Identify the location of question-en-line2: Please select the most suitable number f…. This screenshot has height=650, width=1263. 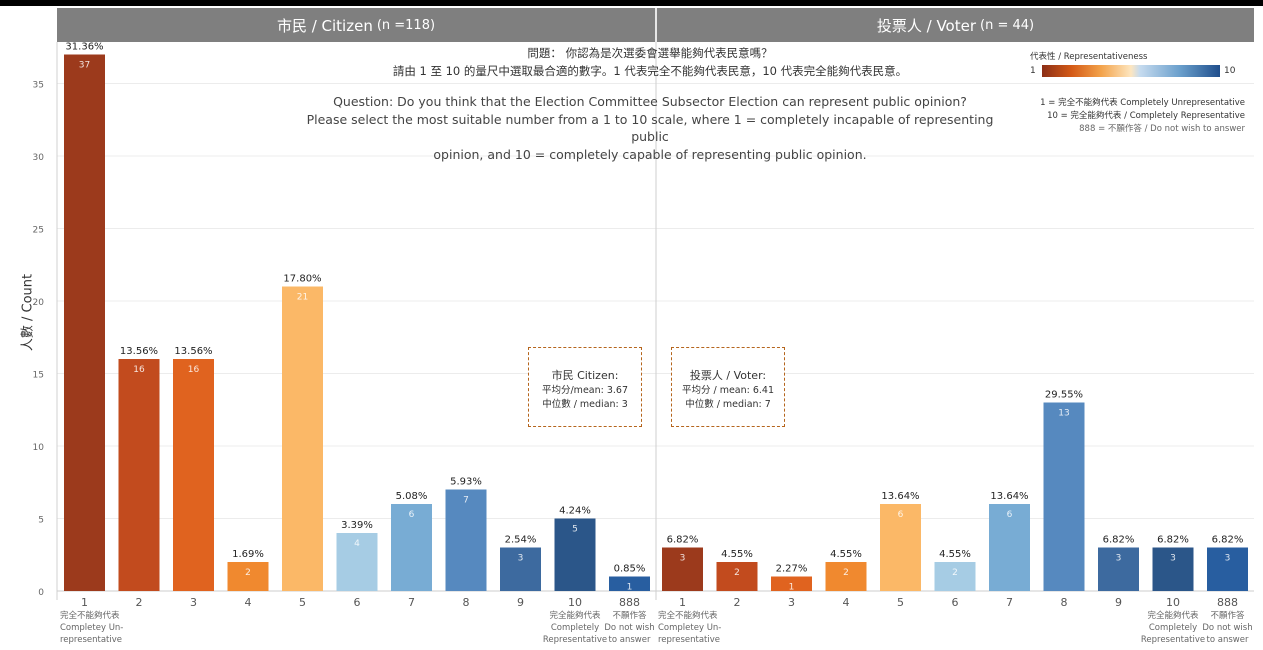
(650, 128).